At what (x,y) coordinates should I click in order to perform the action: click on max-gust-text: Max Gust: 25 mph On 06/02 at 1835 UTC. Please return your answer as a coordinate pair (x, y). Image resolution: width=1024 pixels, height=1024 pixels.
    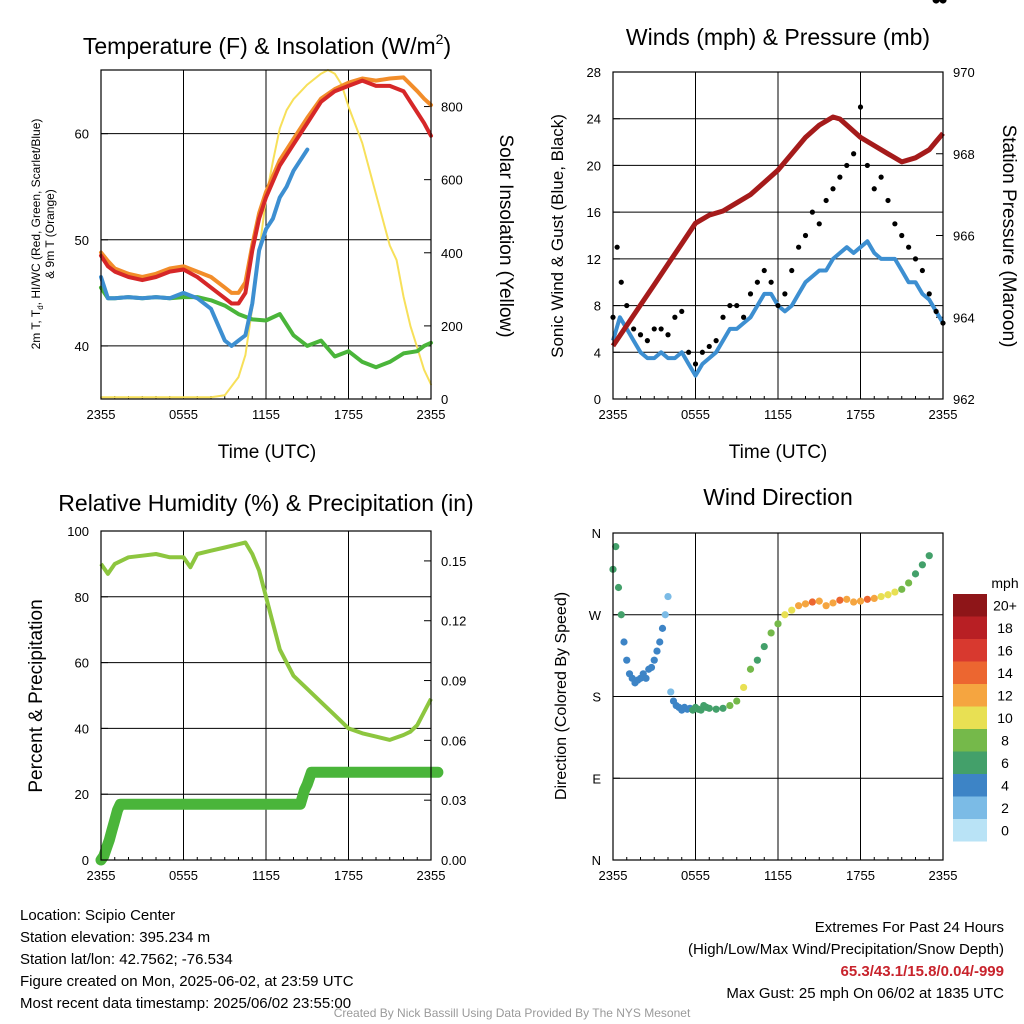
    Looking at the image, I should click on (865, 993).